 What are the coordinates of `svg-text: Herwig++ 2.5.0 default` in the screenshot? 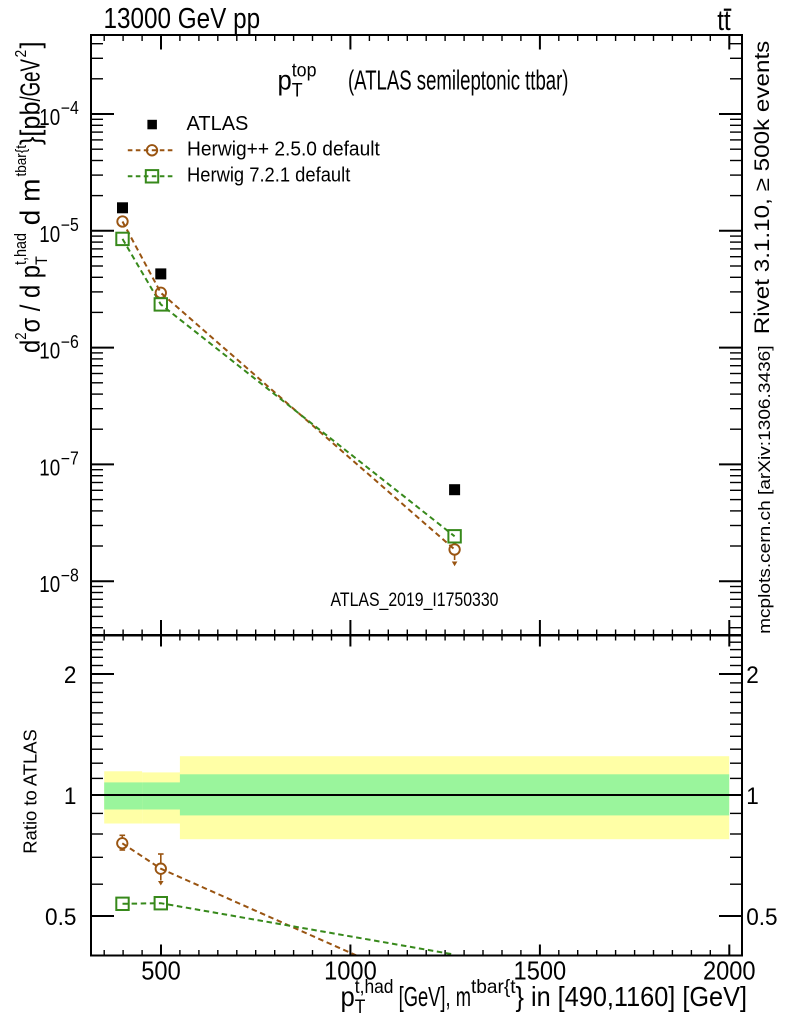 It's located at (283, 150).